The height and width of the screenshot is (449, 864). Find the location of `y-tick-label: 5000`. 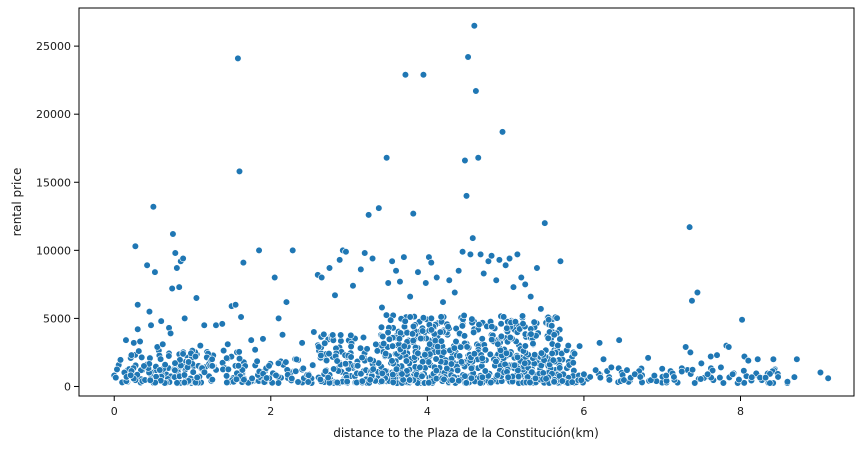

y-tick-label: 5000 is located at coordinates (57, 318).